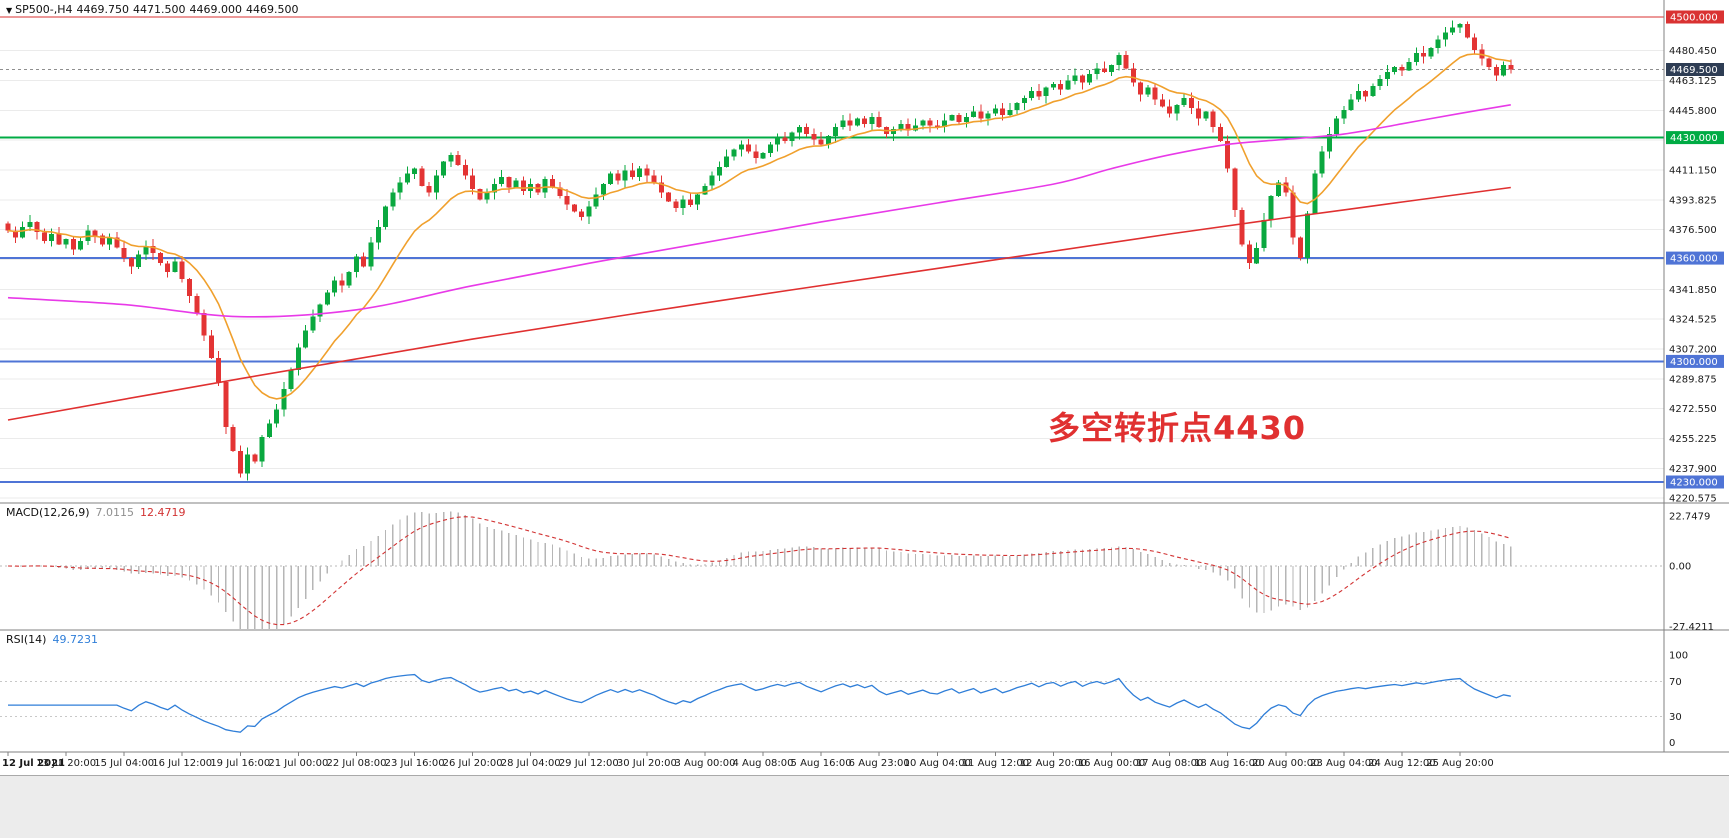  I want to click on svg-text: 6 Aug 23:00, so click(879, 763).